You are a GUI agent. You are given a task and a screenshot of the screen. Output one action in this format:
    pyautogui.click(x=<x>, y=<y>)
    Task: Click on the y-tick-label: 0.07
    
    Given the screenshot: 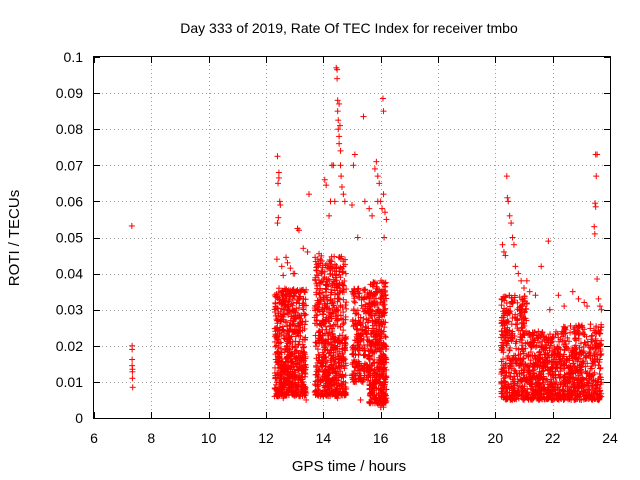 What is the action you would take?
    pyautogui.click(x=69, y=165)
    